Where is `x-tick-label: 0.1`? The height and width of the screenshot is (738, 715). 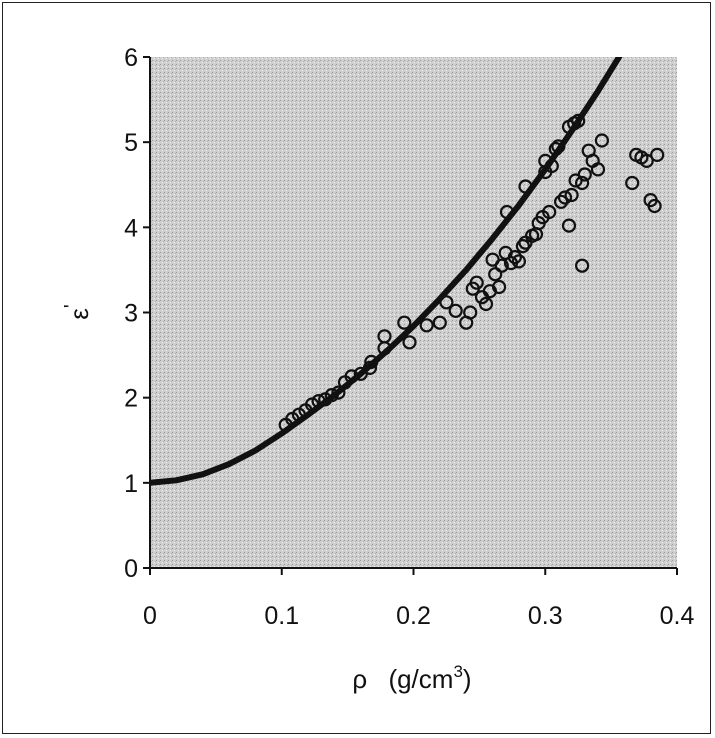 x-tick-label: 0.1 is located at coordinates (281, 616).